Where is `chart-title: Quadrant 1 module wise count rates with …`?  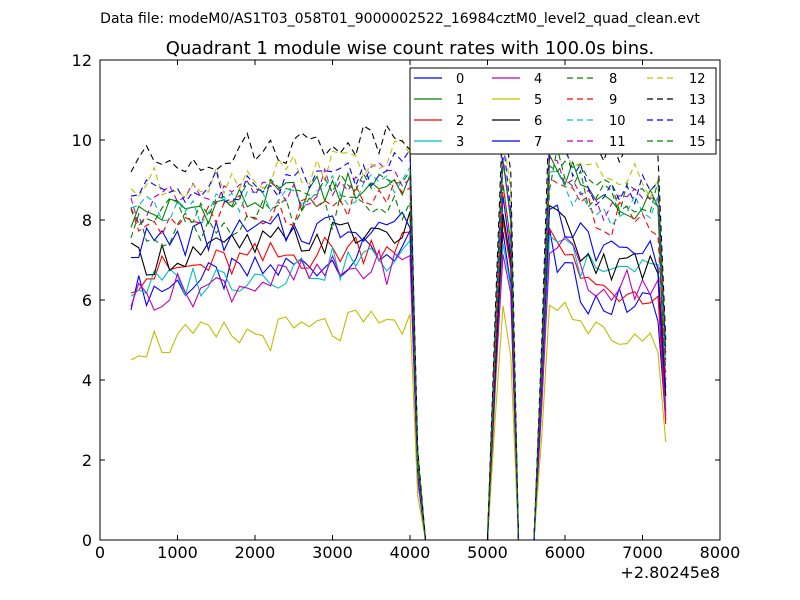
chart-title: Quadrant 1 module wise count rates with … is located at coordinates (410, 48).